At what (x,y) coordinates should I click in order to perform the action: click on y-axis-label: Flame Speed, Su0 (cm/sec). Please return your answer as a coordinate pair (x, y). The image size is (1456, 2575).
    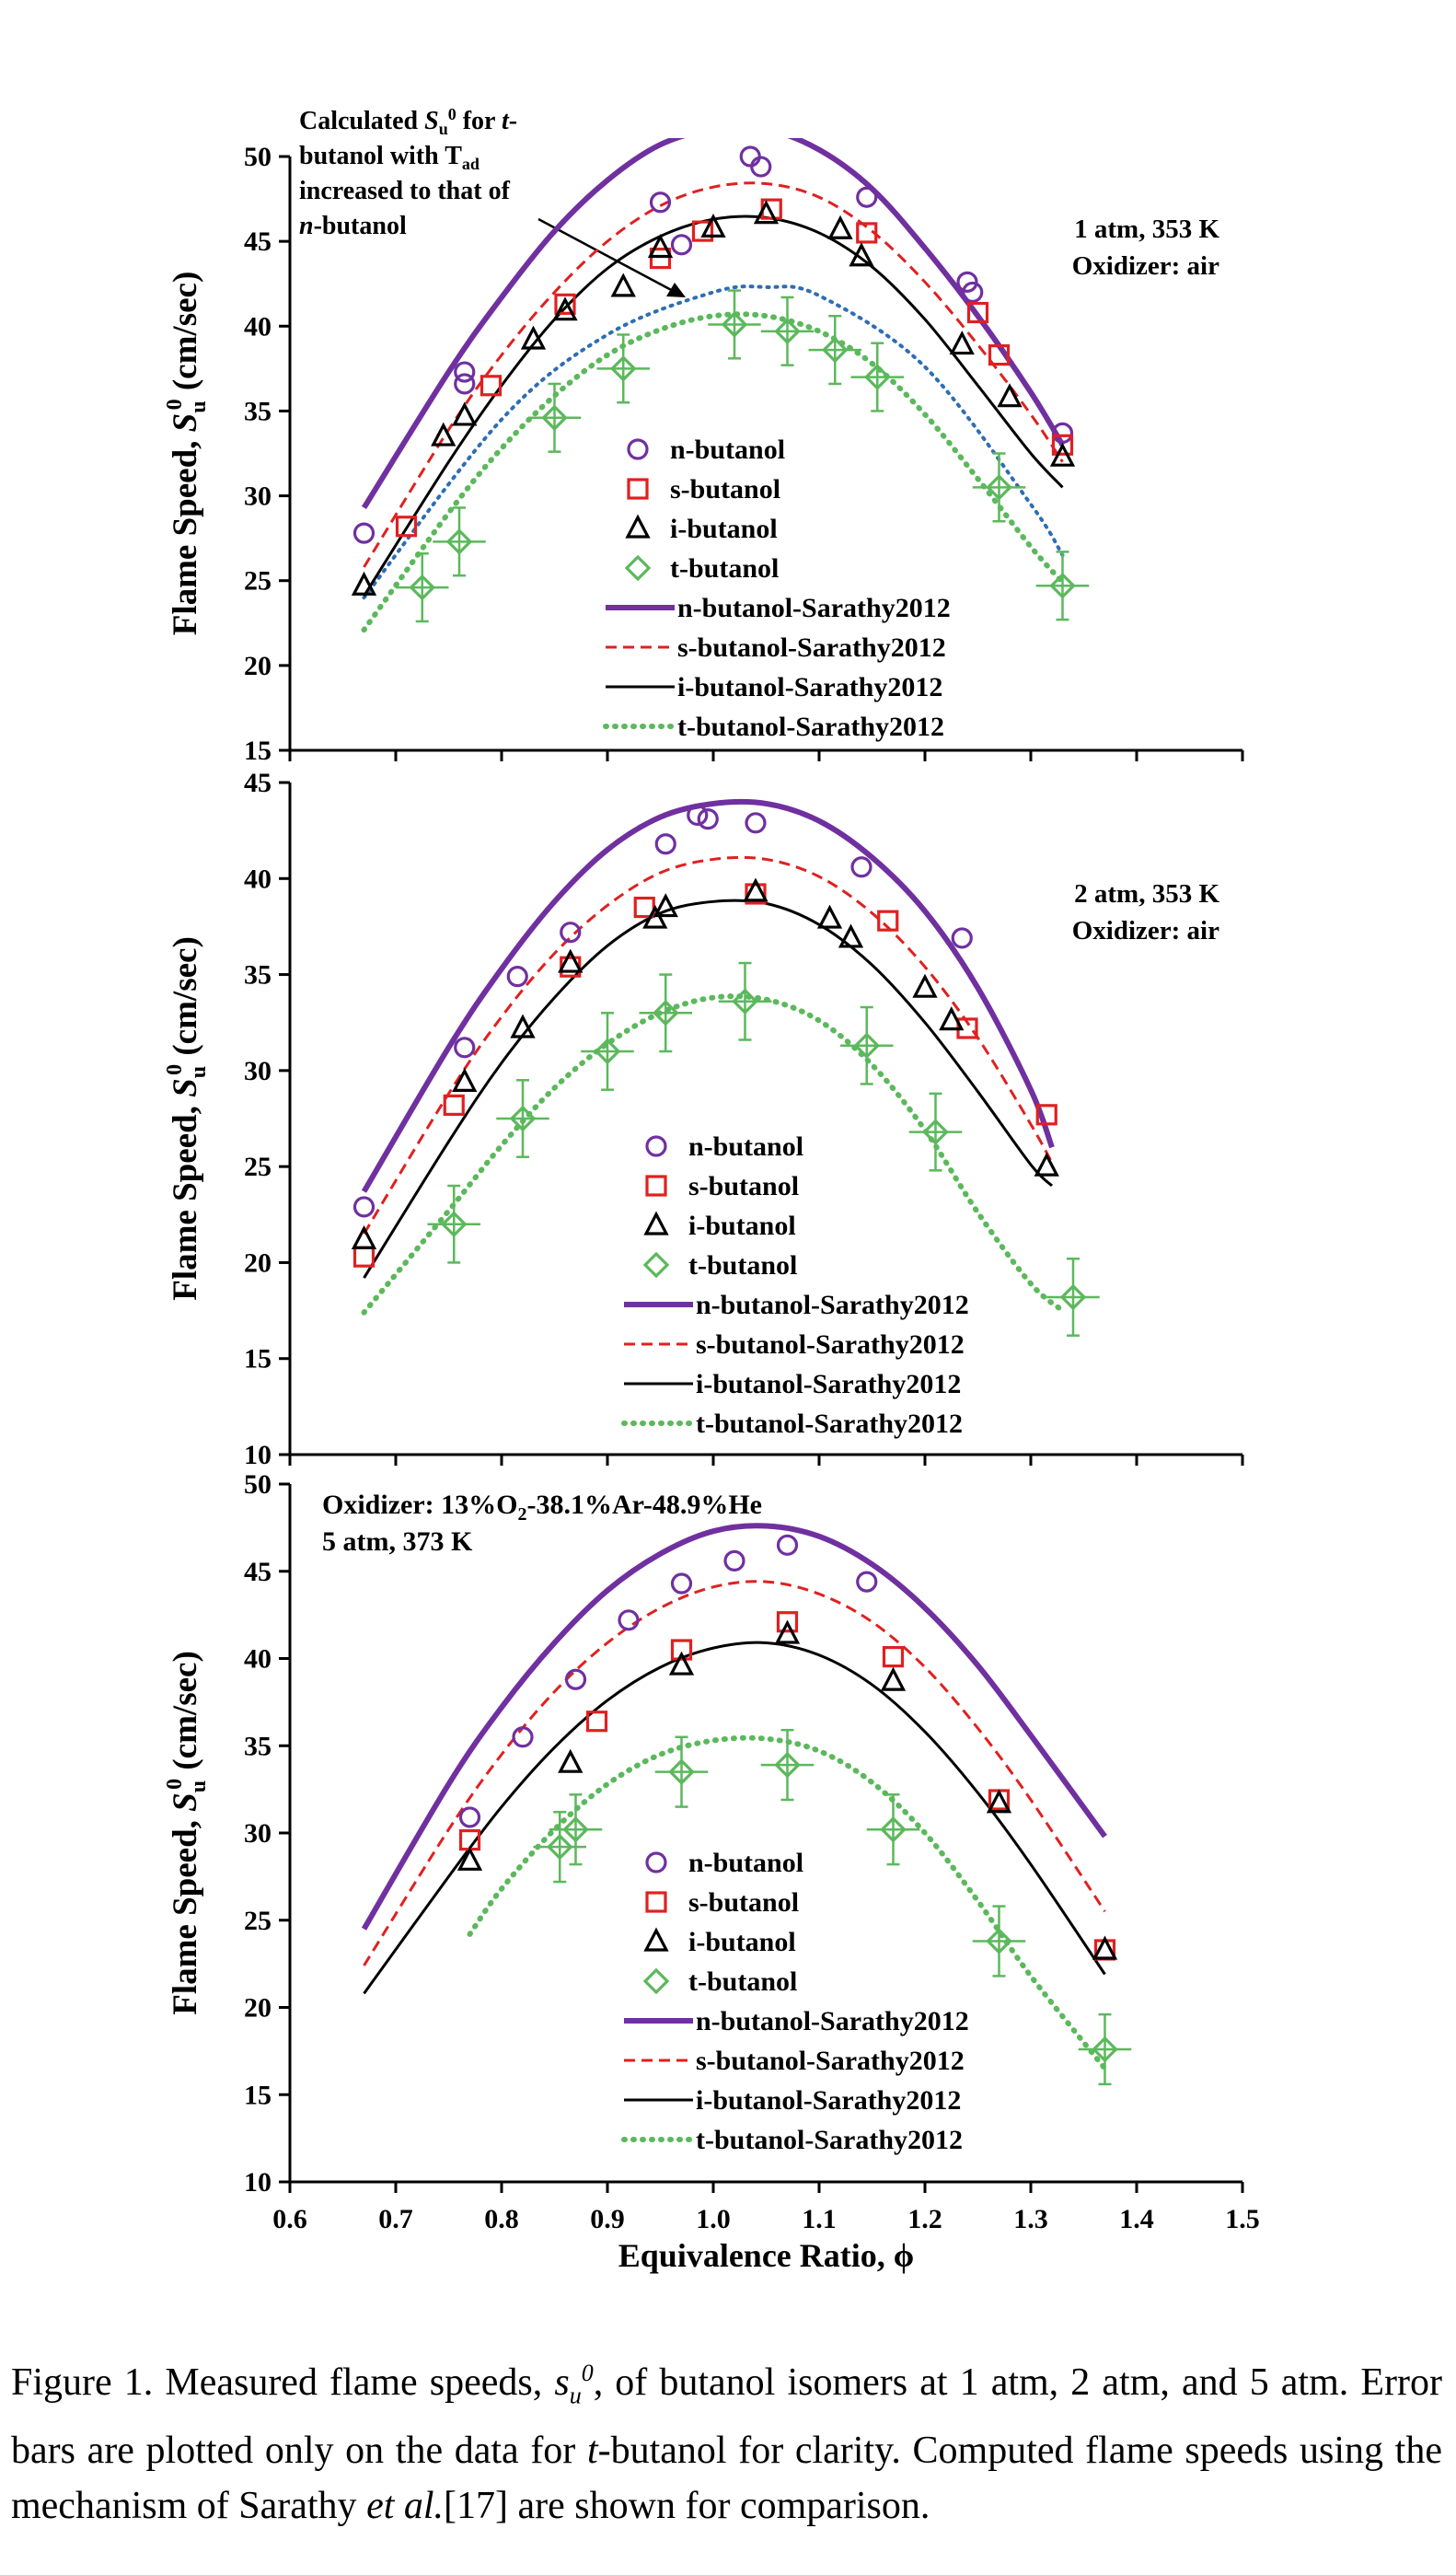
    Looking at the image, I should click on (187, 1118).